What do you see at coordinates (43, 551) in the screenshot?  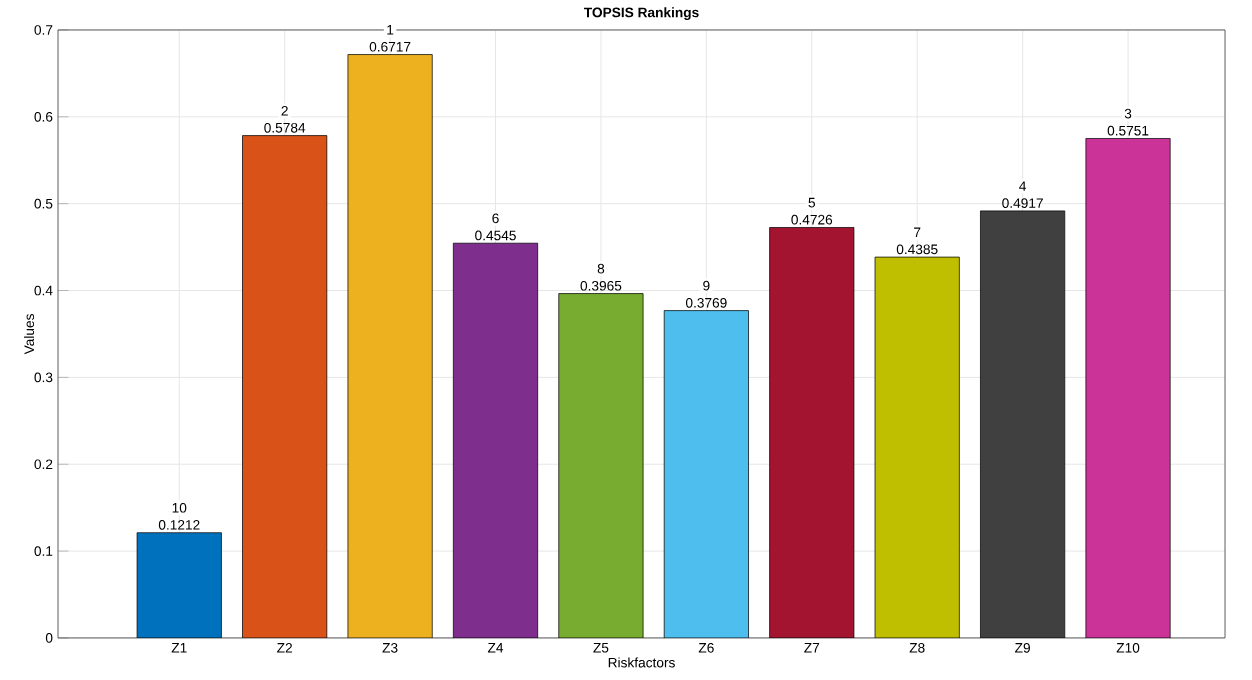 I see `y-tick-label: 0.1` at bounding box center [43, 551].